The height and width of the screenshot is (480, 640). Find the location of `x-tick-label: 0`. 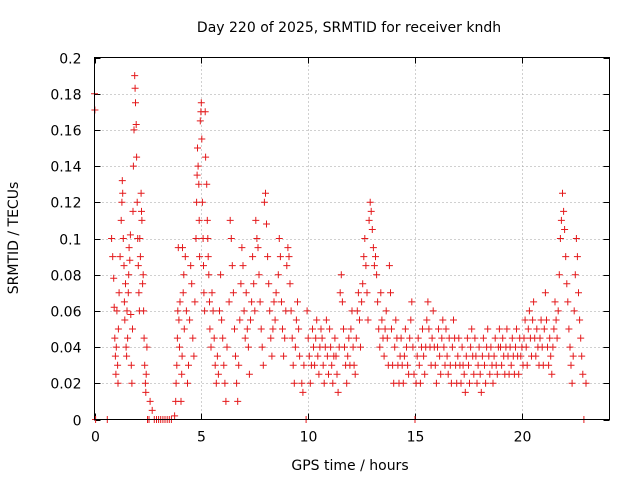

x-tick-label: 0 is located at coordinates (95, 438).